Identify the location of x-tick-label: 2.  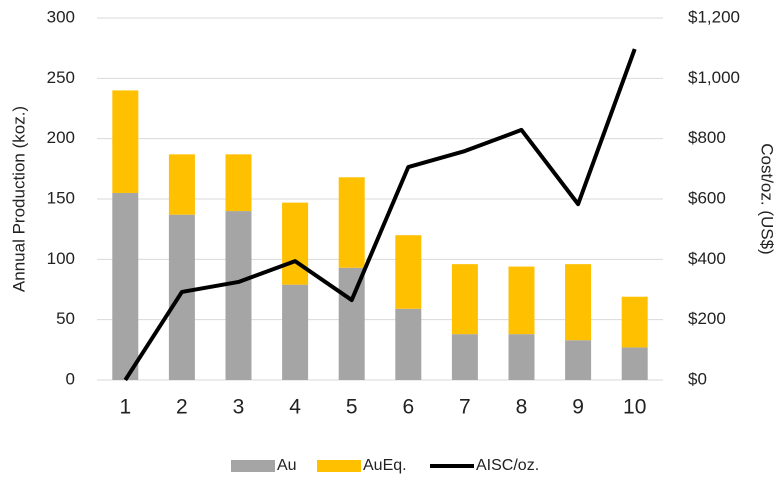
(182, 407).